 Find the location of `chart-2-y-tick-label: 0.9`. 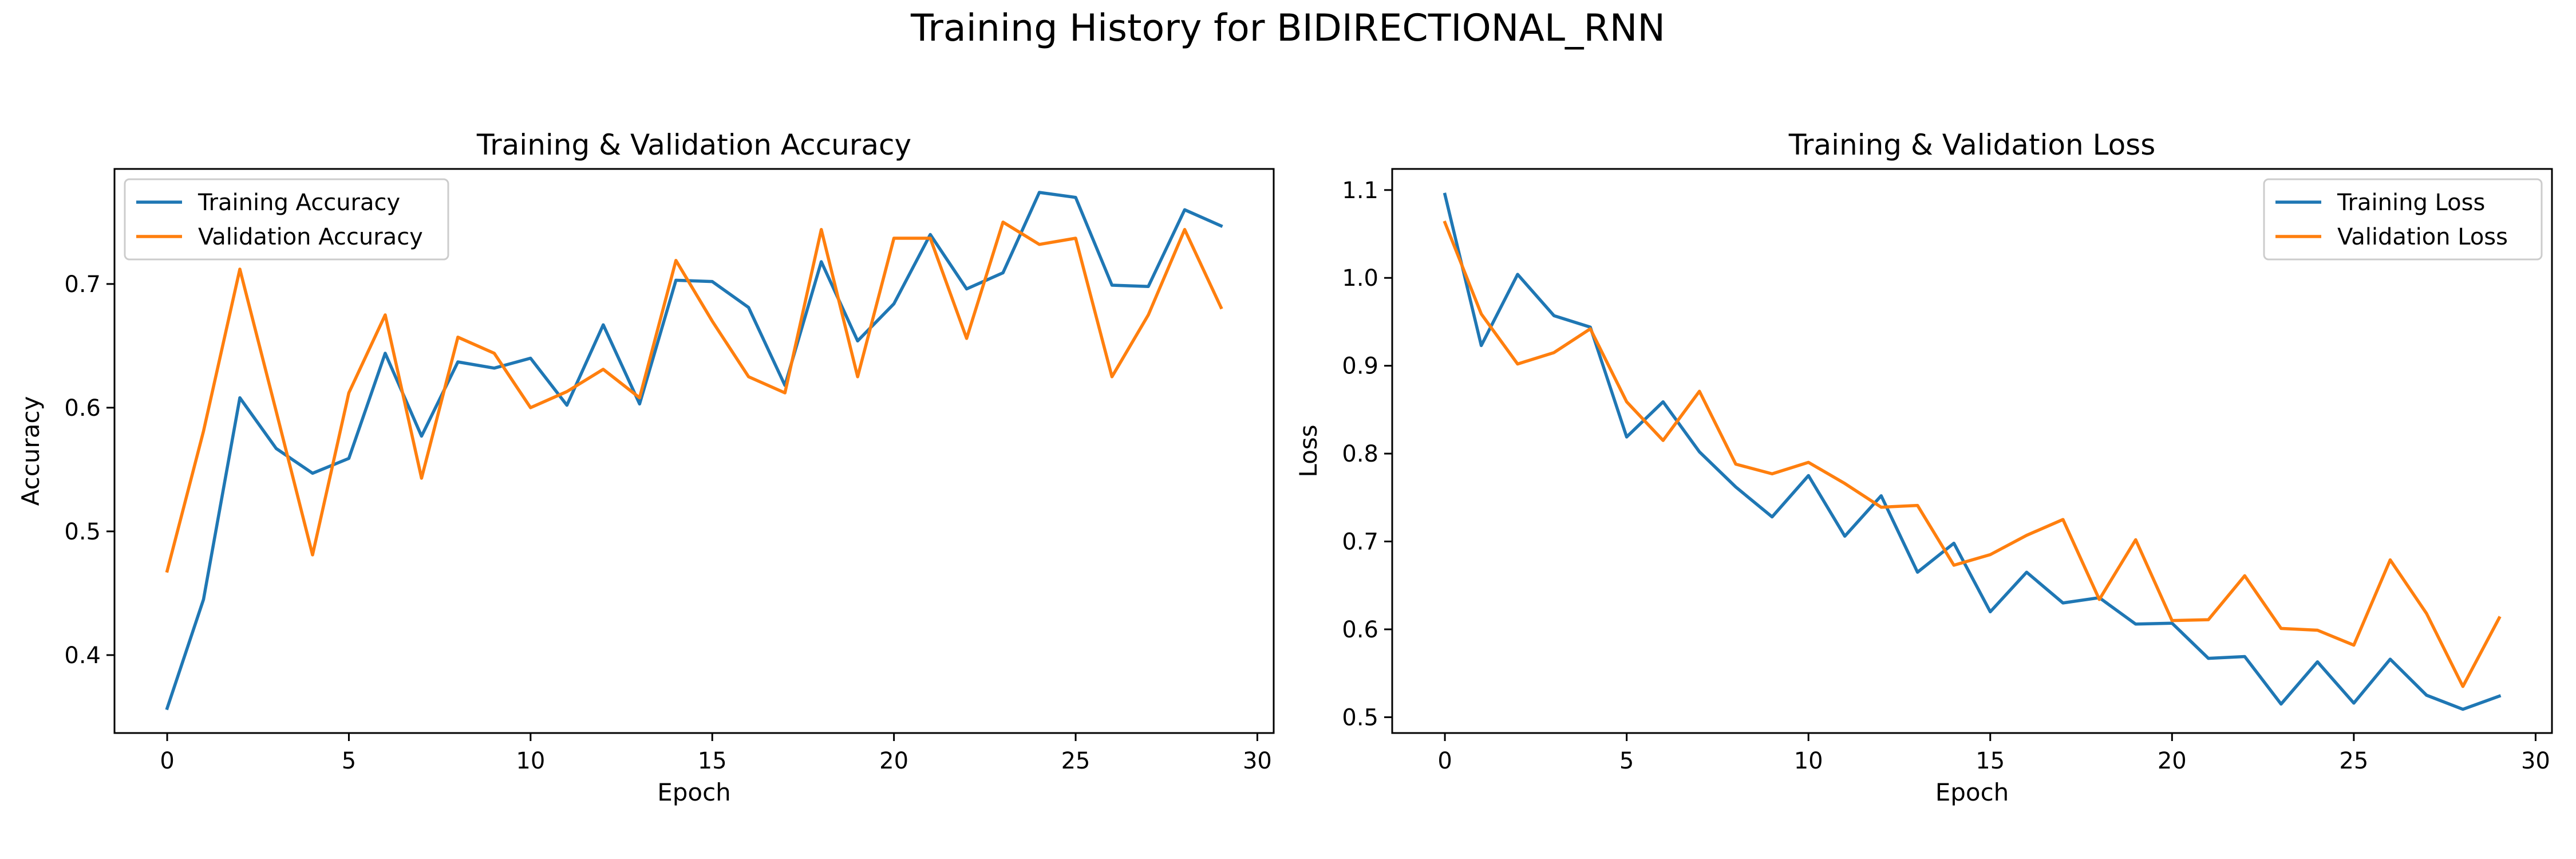

chart-2-y-tick-label: 0.9 is located at coordinates (1360, 366).